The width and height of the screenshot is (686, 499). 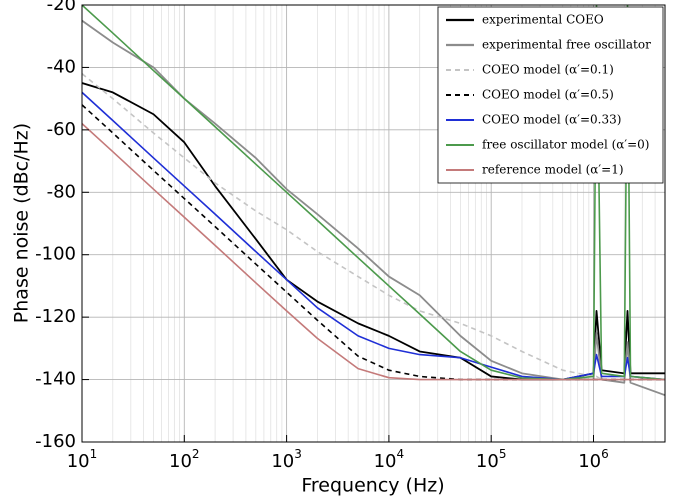 I want to click on y-tick-label: -100, so click(x=55, y=254).